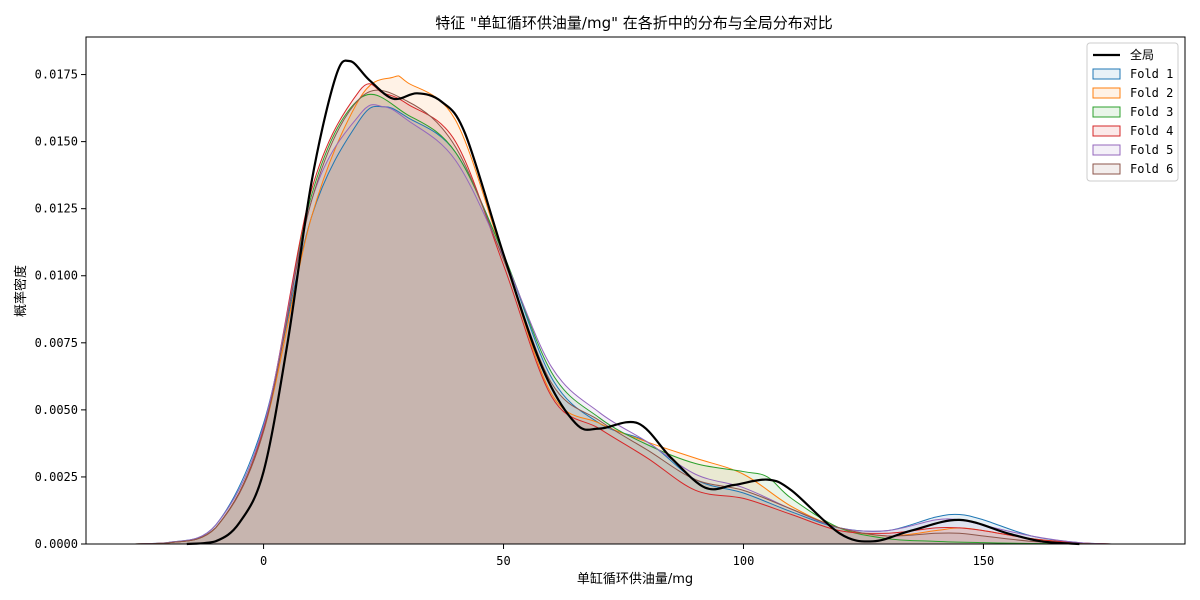 Image resolution: width=1200 pixels, height=600 pixels. Describe the element at coordinates (56, 209) in the screenshot. I see `y-tick-label: 0.0125` at that location.